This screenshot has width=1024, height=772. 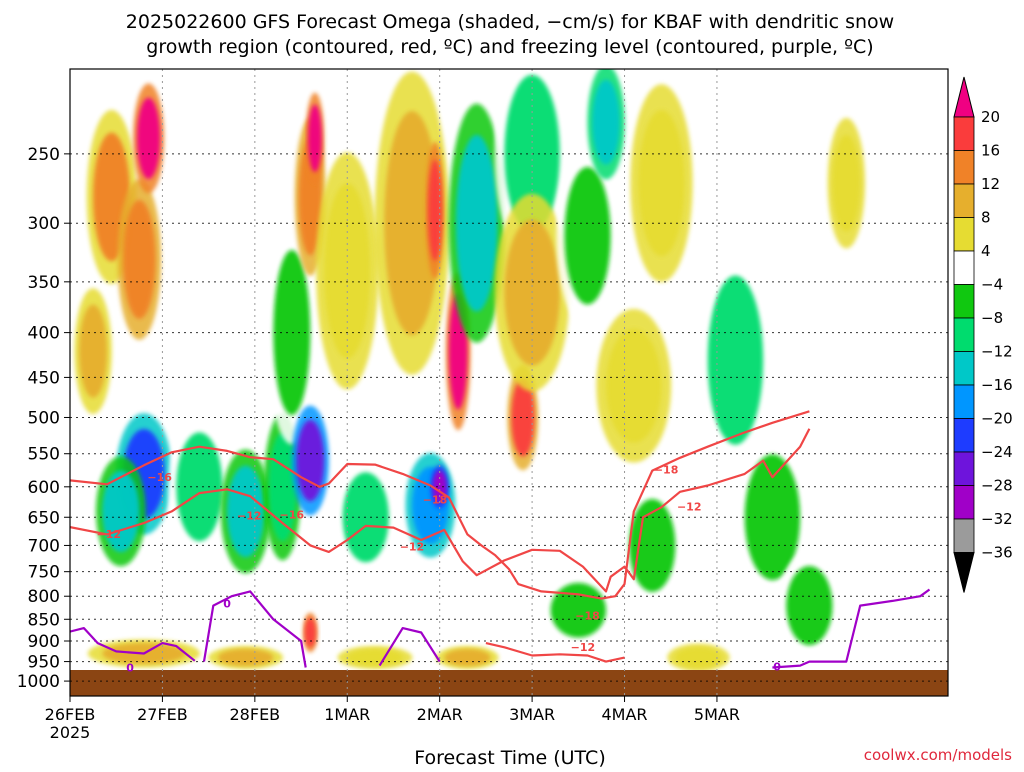 I want to click on colorbar-label: 12, so click(x=990, y=184).